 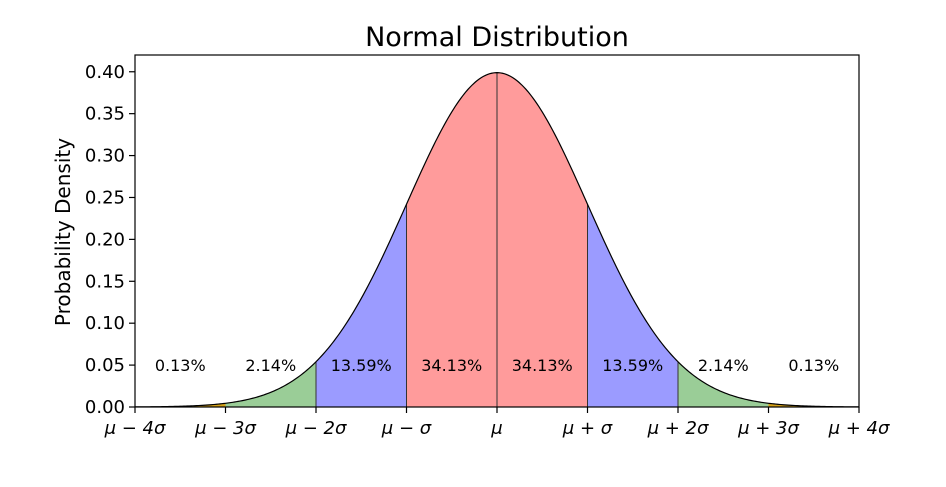 What do you see at coordinates (497, 37) in the screenshot?
I see `chart-title: Normal Distribution` at bounding box center [497, 37].